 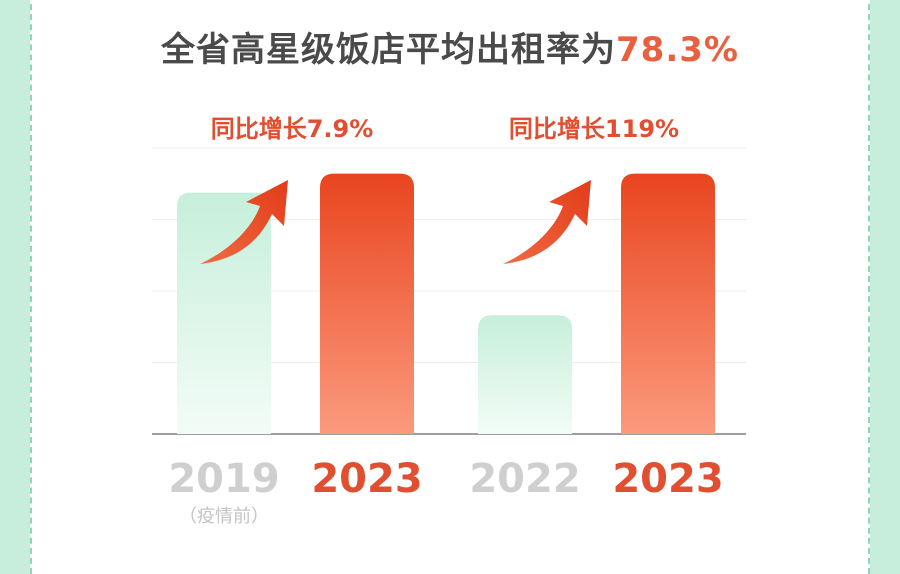 What do you see at coordinates (224, 313) in the screenshot?
I see `bar-2019-previous` at bounding box center [224, 313].